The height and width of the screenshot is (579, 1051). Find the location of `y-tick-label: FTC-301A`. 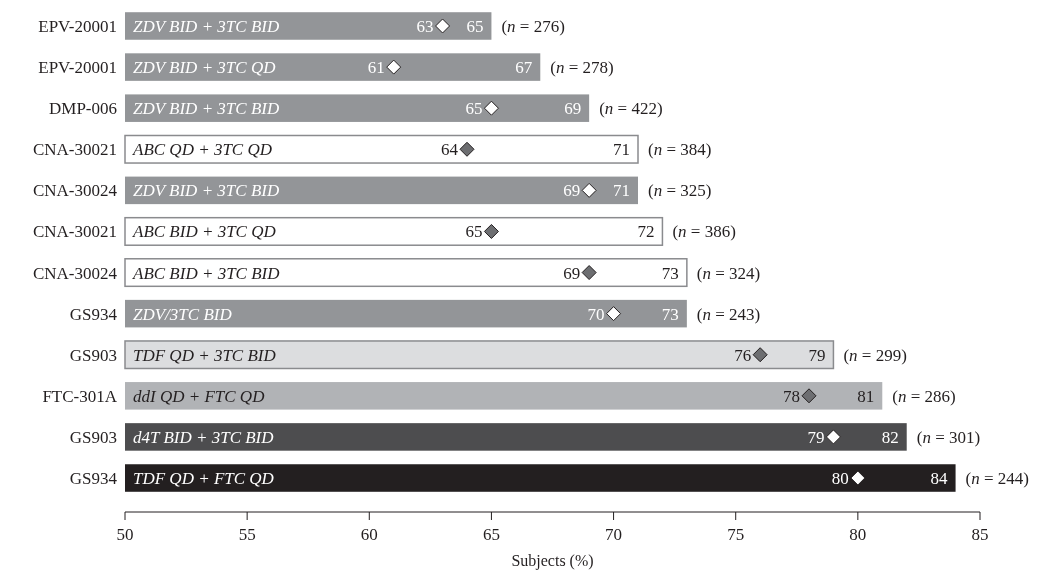

y-tick-label: FTC-301A is located at coordinates (80, 396).